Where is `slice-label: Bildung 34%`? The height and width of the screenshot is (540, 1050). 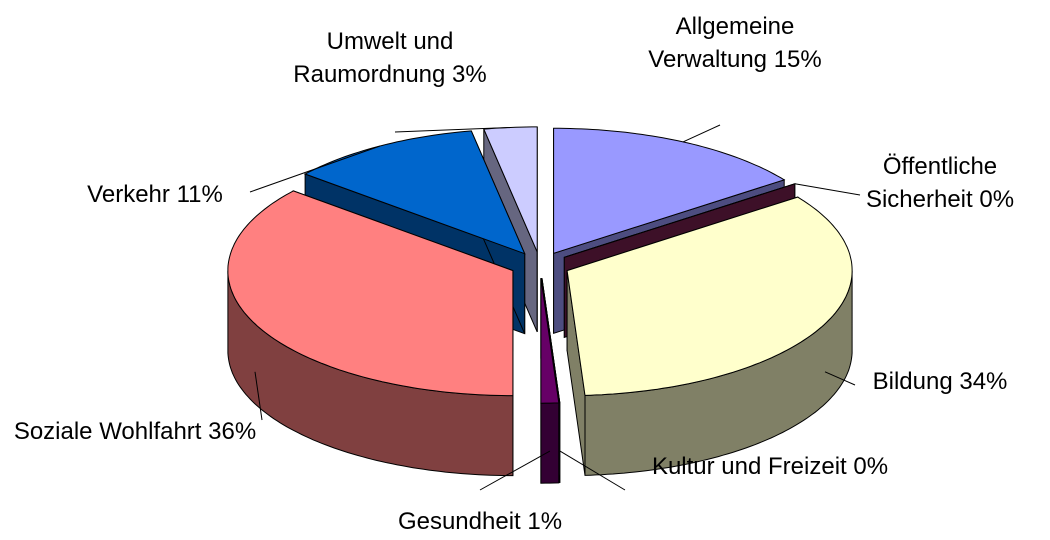
slice-label: Bildung 34% is located at coordinates (940, 381).